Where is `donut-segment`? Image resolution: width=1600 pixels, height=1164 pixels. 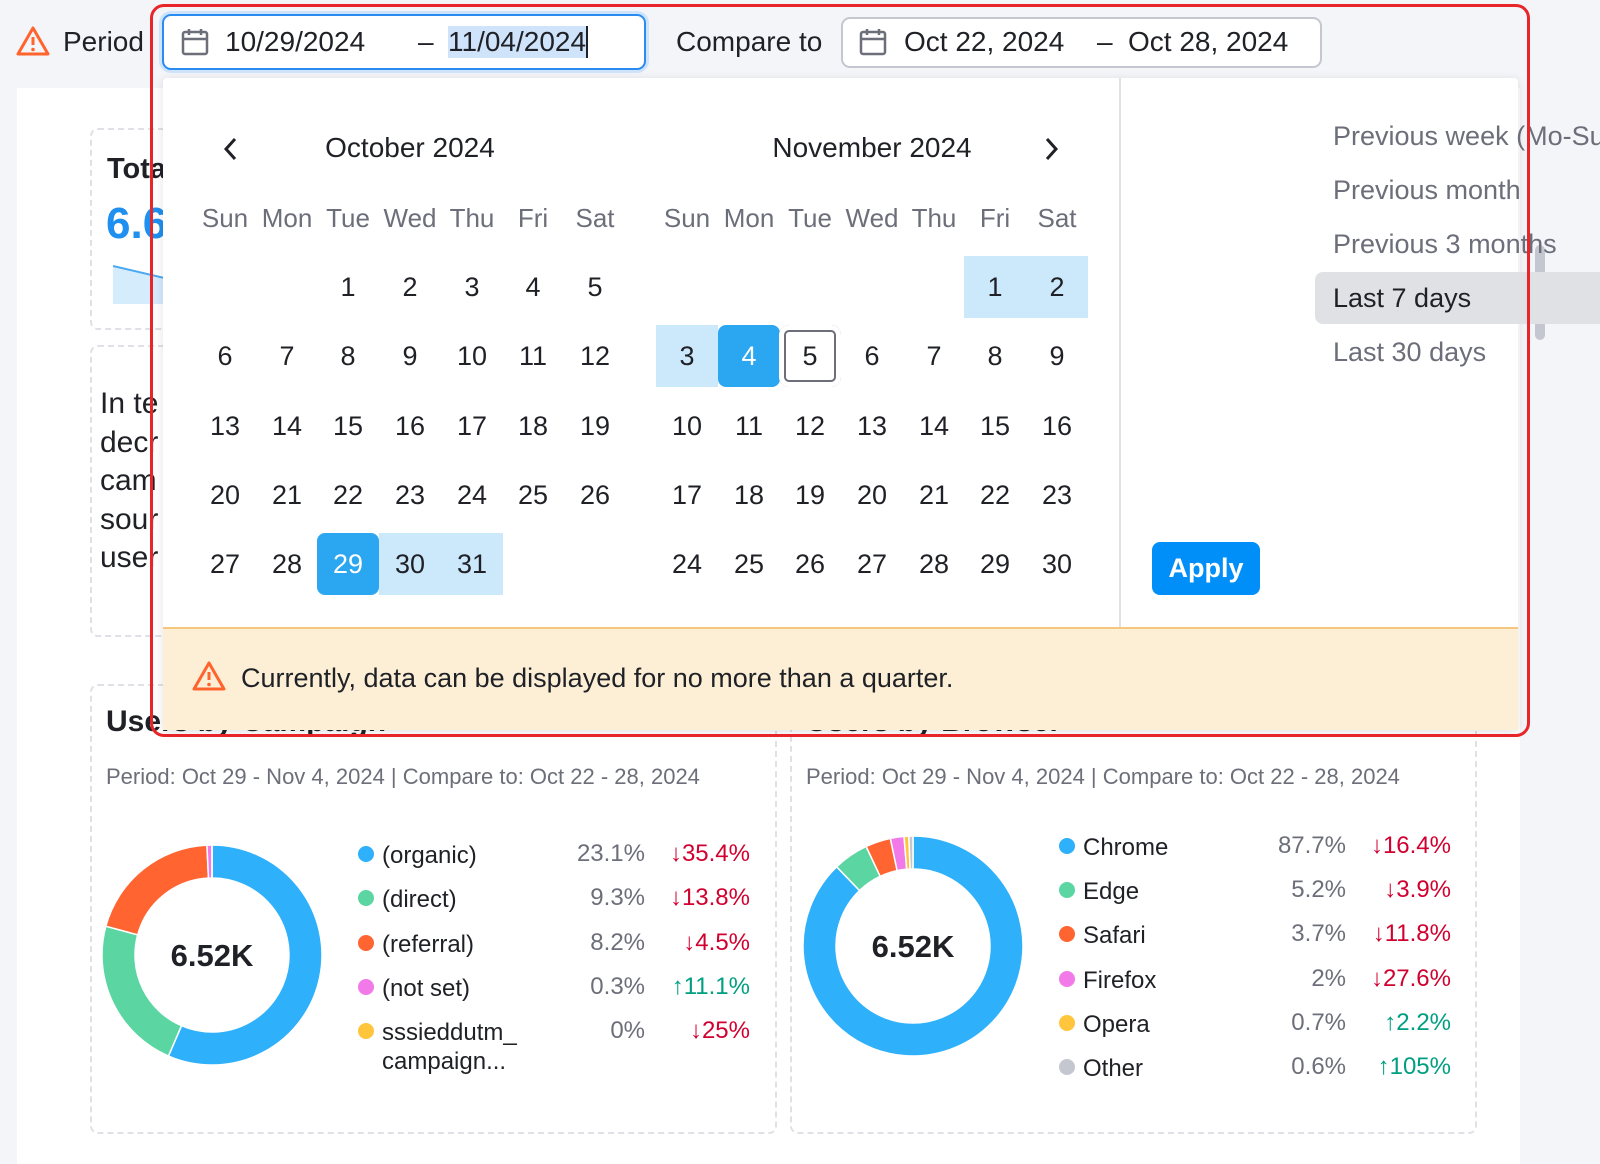 donut-segment is located at coordinates (913, 946).